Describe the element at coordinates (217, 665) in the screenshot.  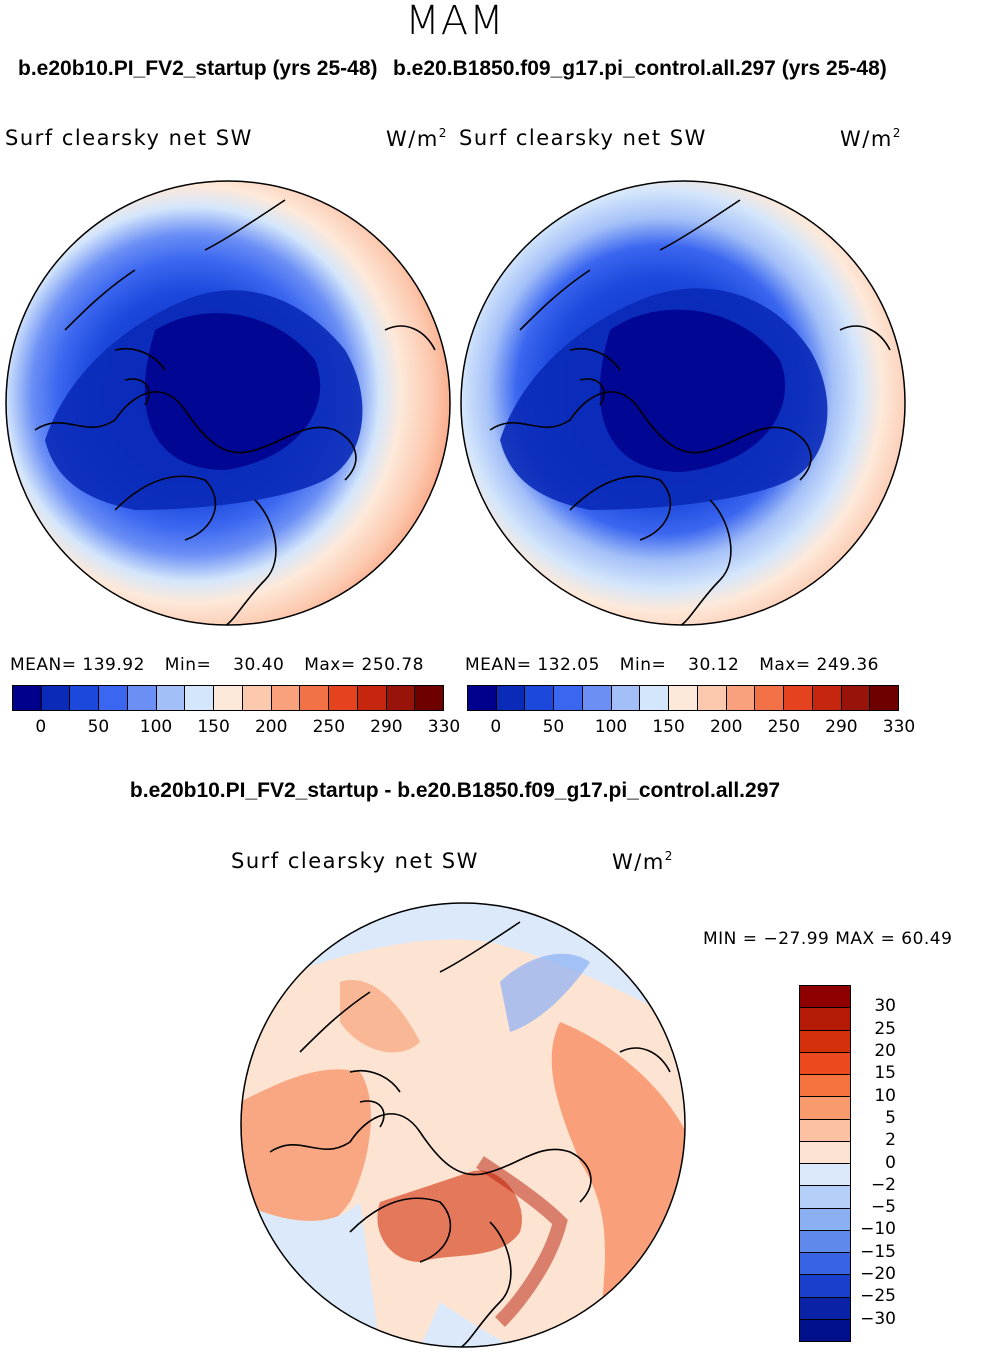
I see `left-stats: MEAN= 139.92 Min= 30.40 Max= 250.78` at that location.